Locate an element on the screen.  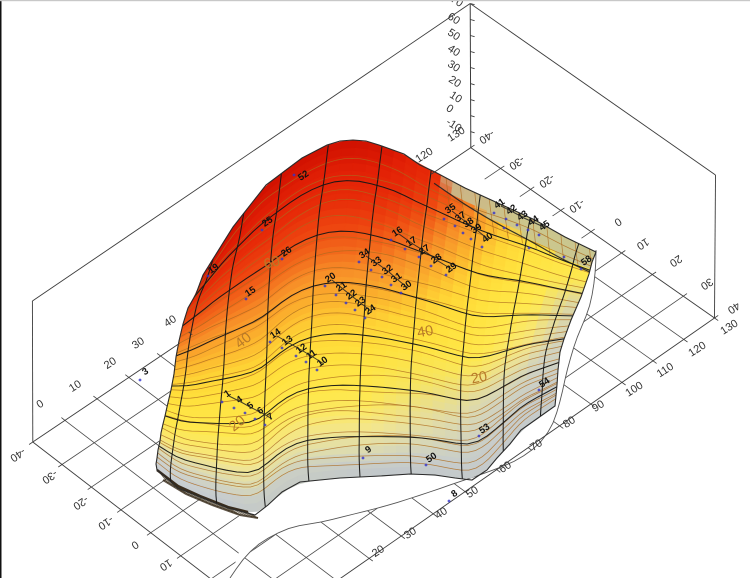
svg-text: 53 is located at coordinates (484, 428).